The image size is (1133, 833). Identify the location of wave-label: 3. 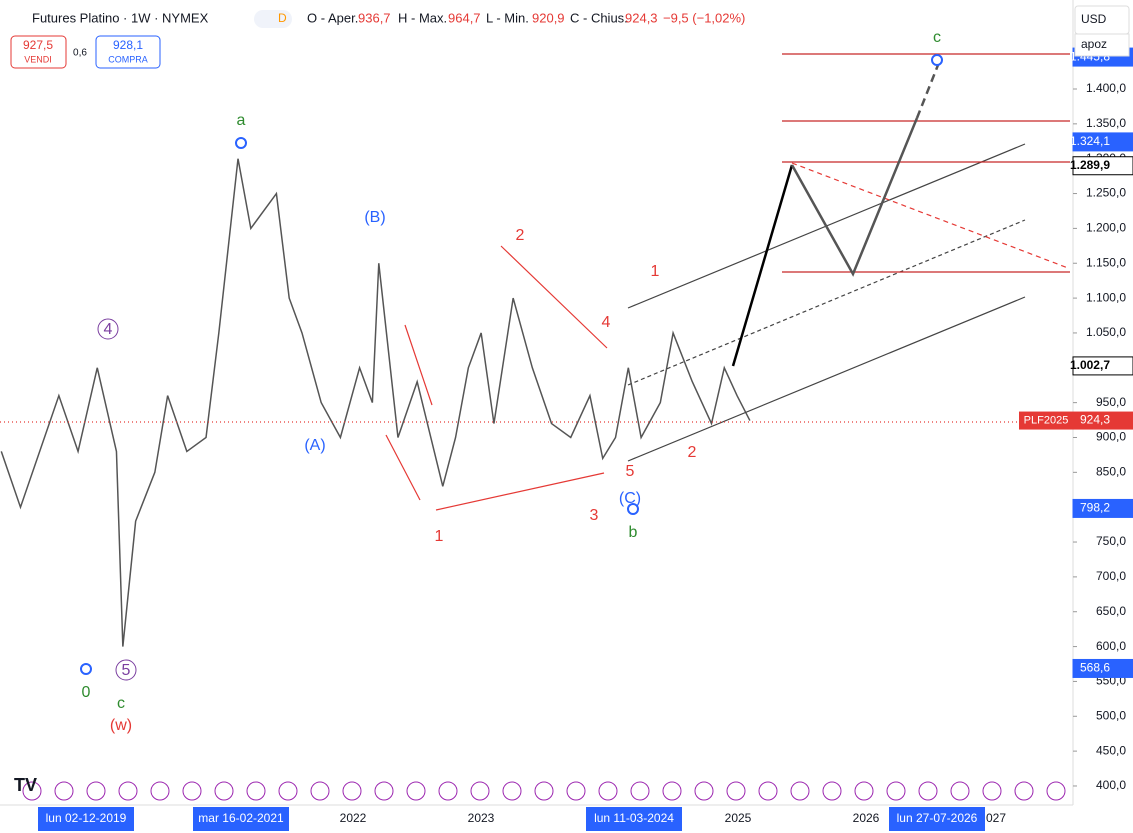
(594, 515).